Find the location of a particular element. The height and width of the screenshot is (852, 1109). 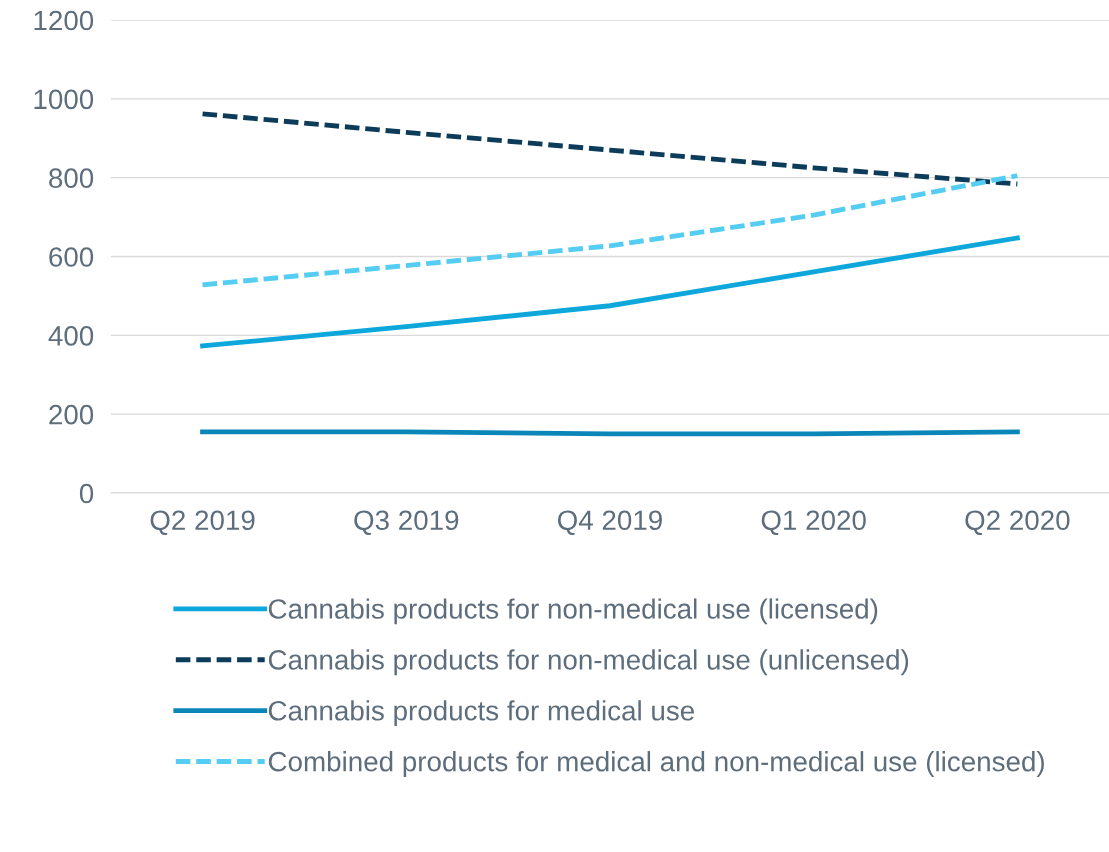

legend-label: Combined products for medical and non-medical use (licensed) is located at coordinates (656, 764).